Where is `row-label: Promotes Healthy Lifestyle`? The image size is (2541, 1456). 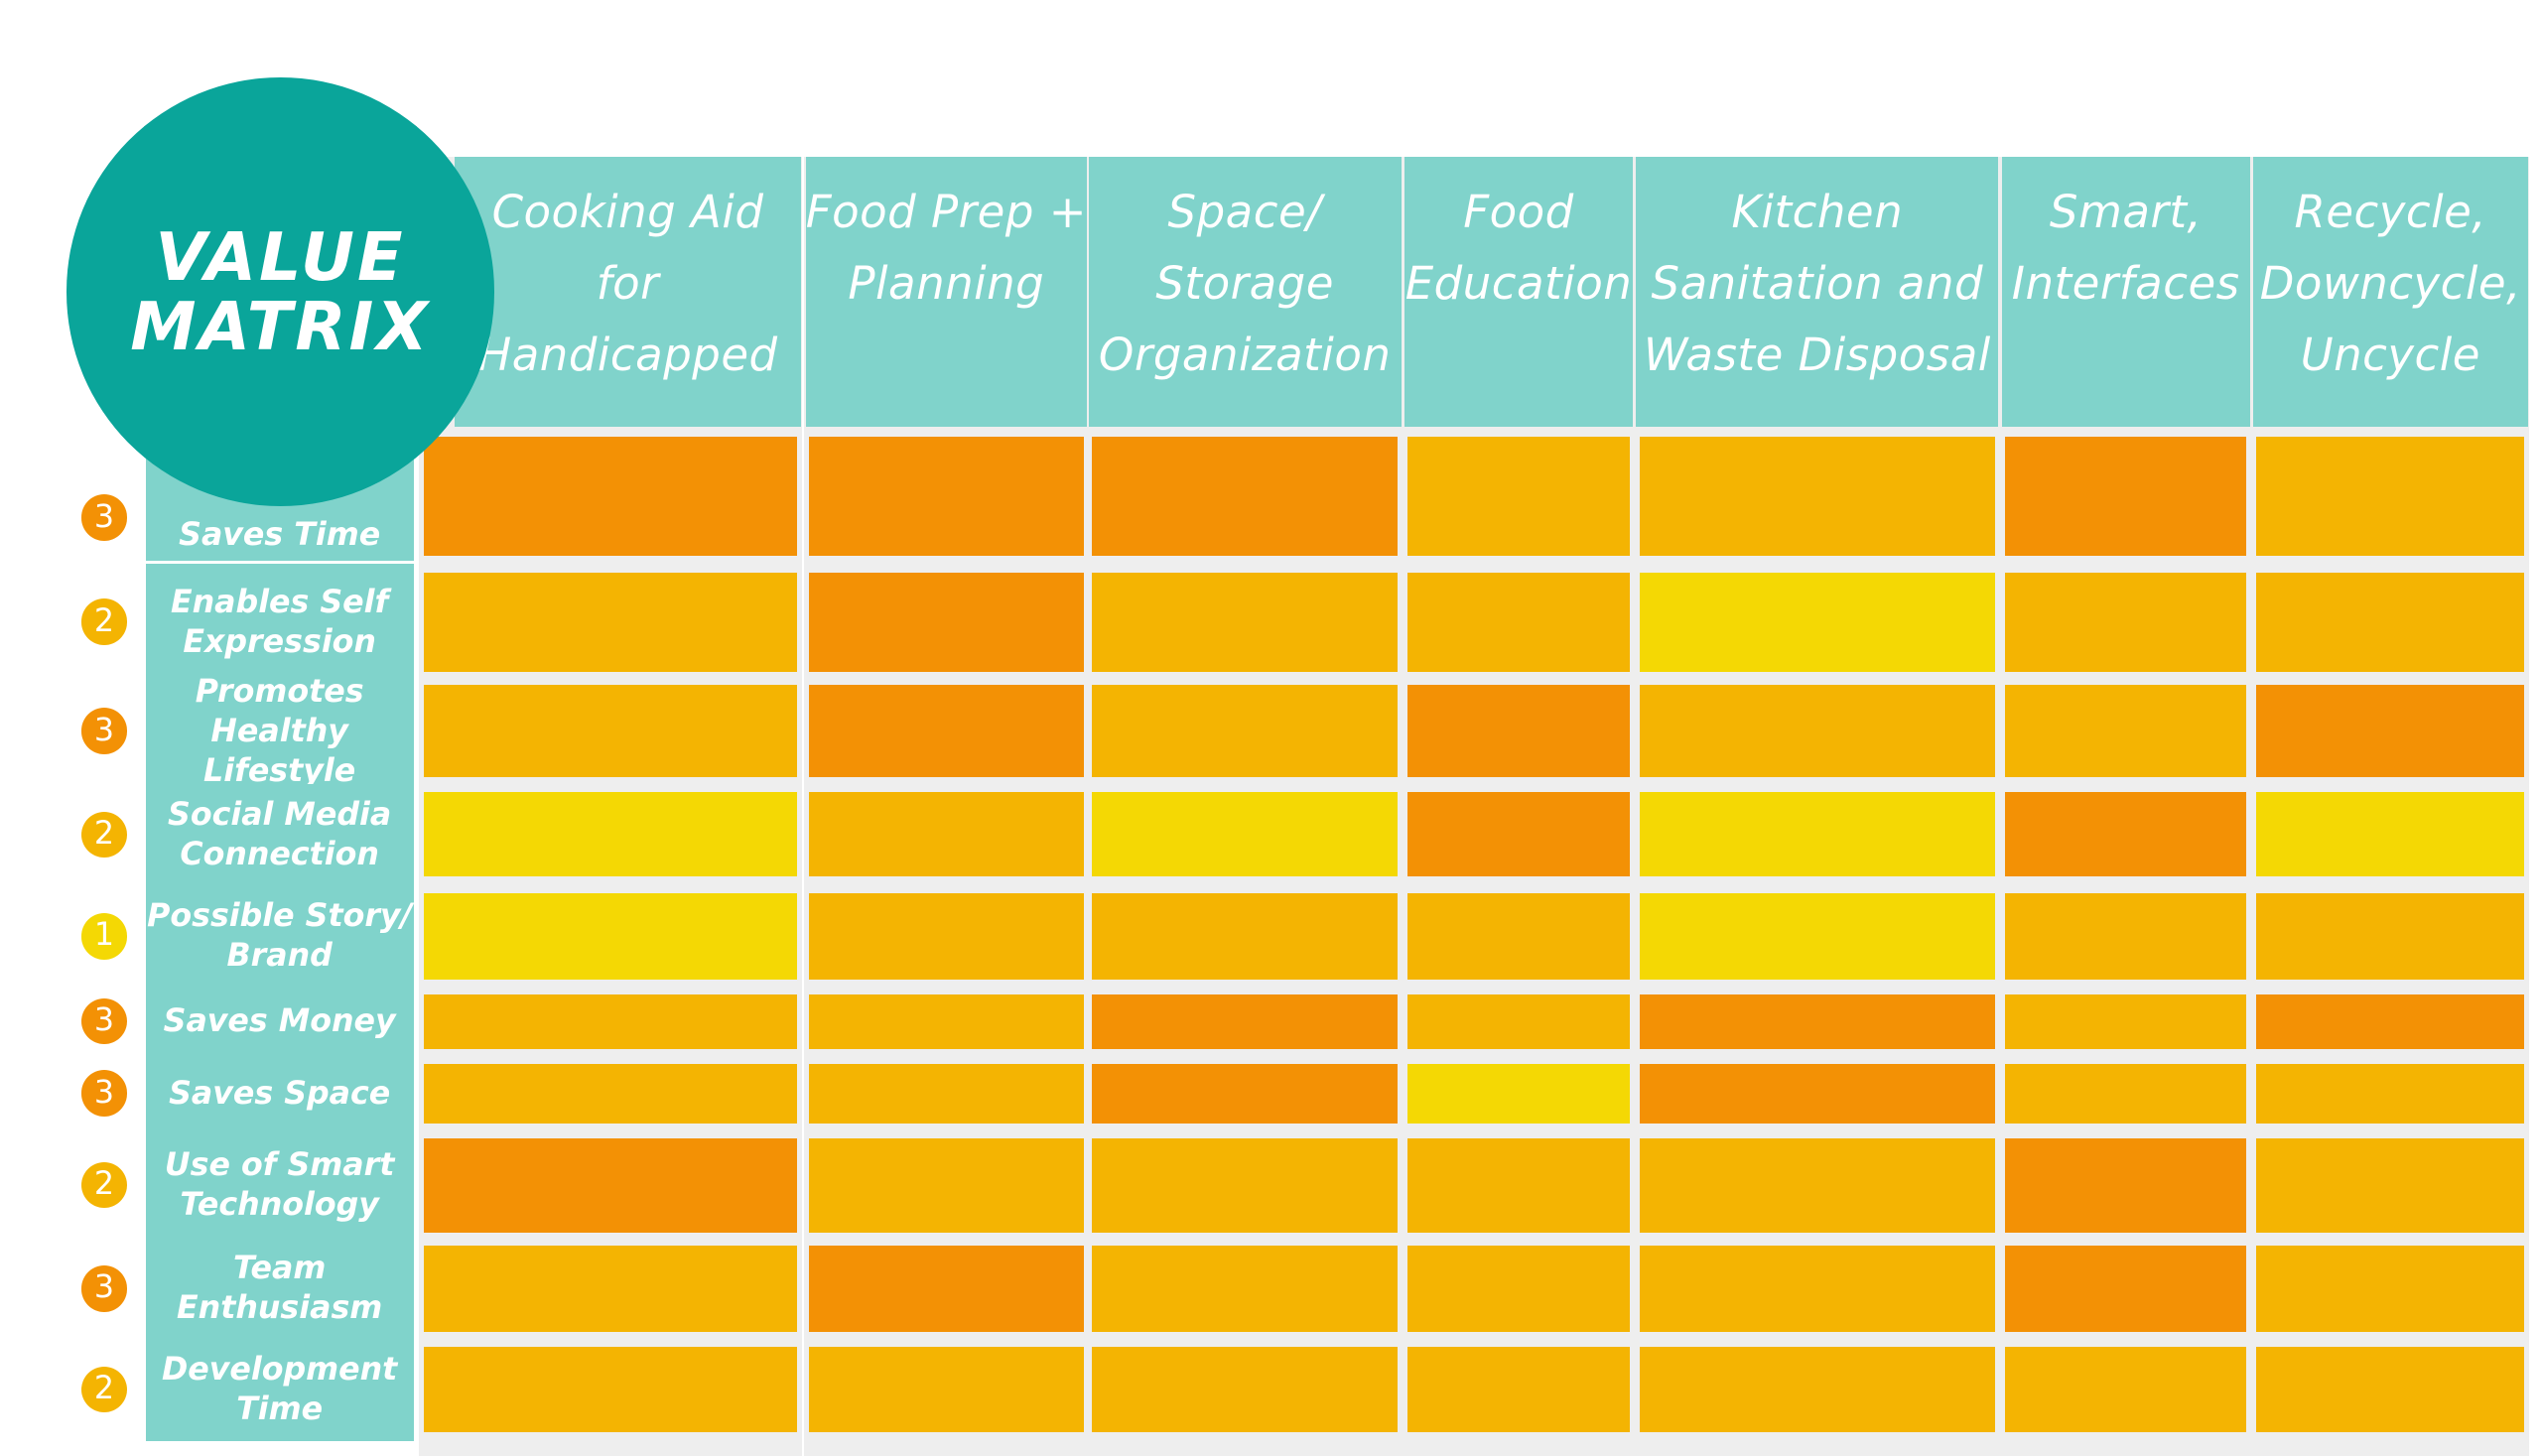
row-label: Promotes Healthy Lifestyle is located at coordinates (279, 731).